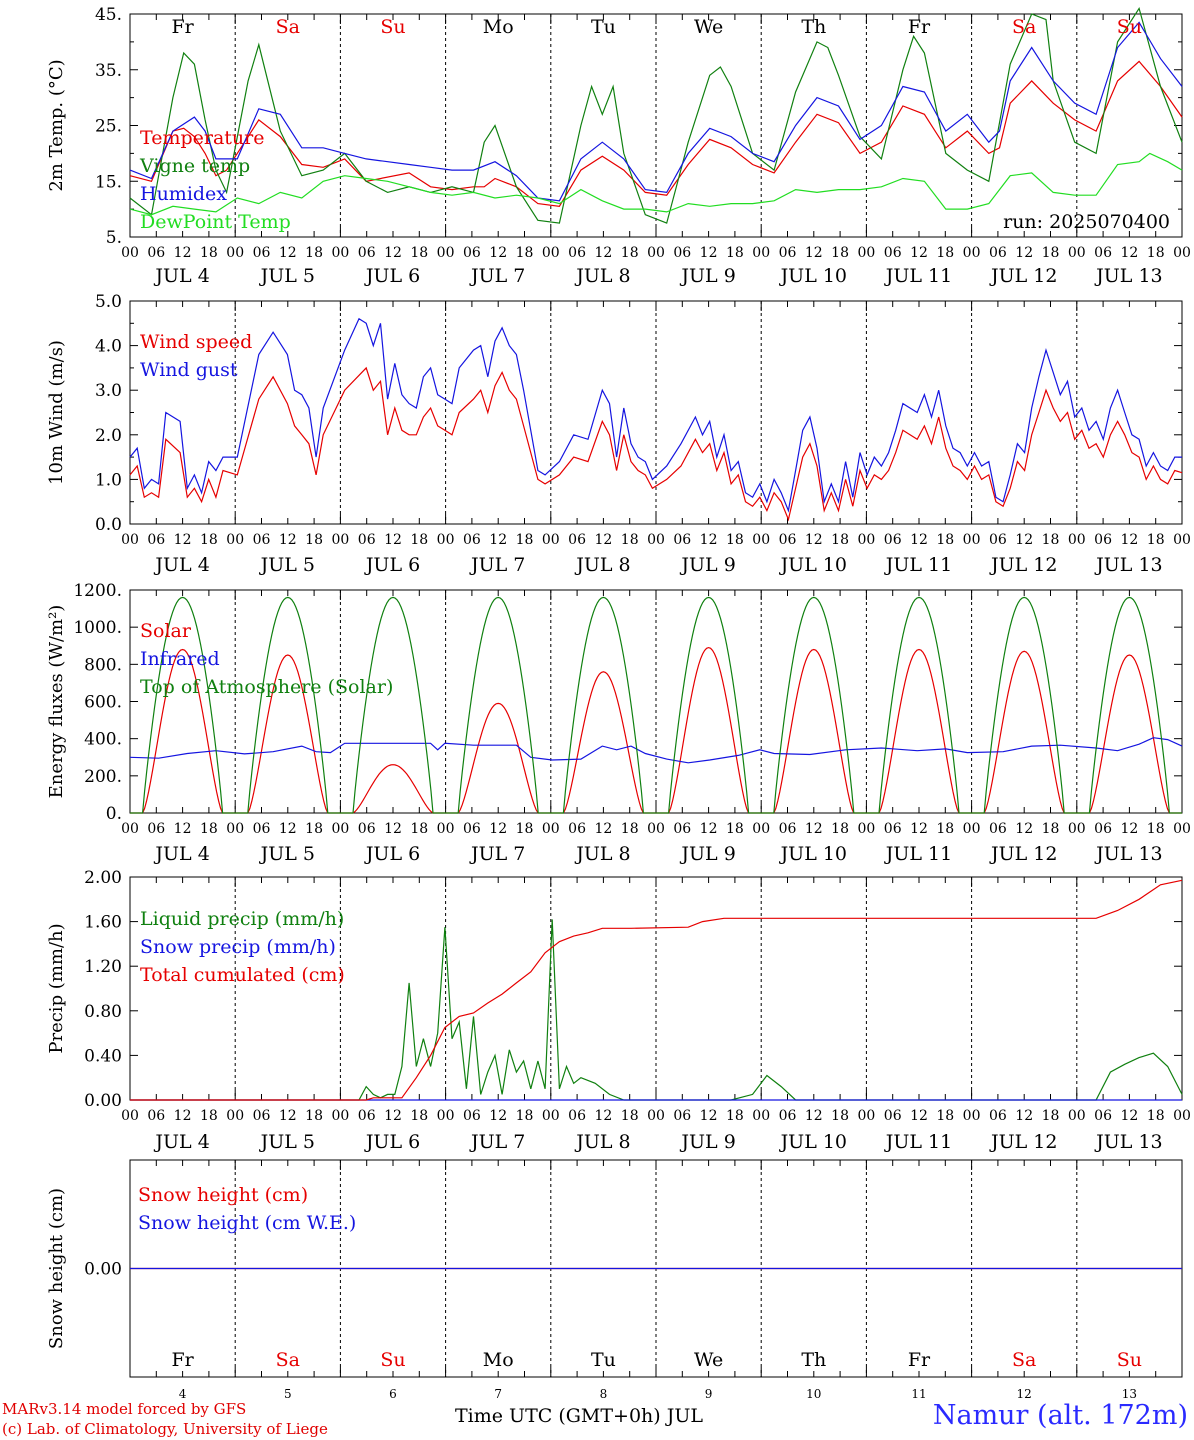 The width and height of the screenshot is (1194, 1440). Describe the element at coordinates (103, 703) in the screenshot. I see `y-tick-label: 600.` at that location.